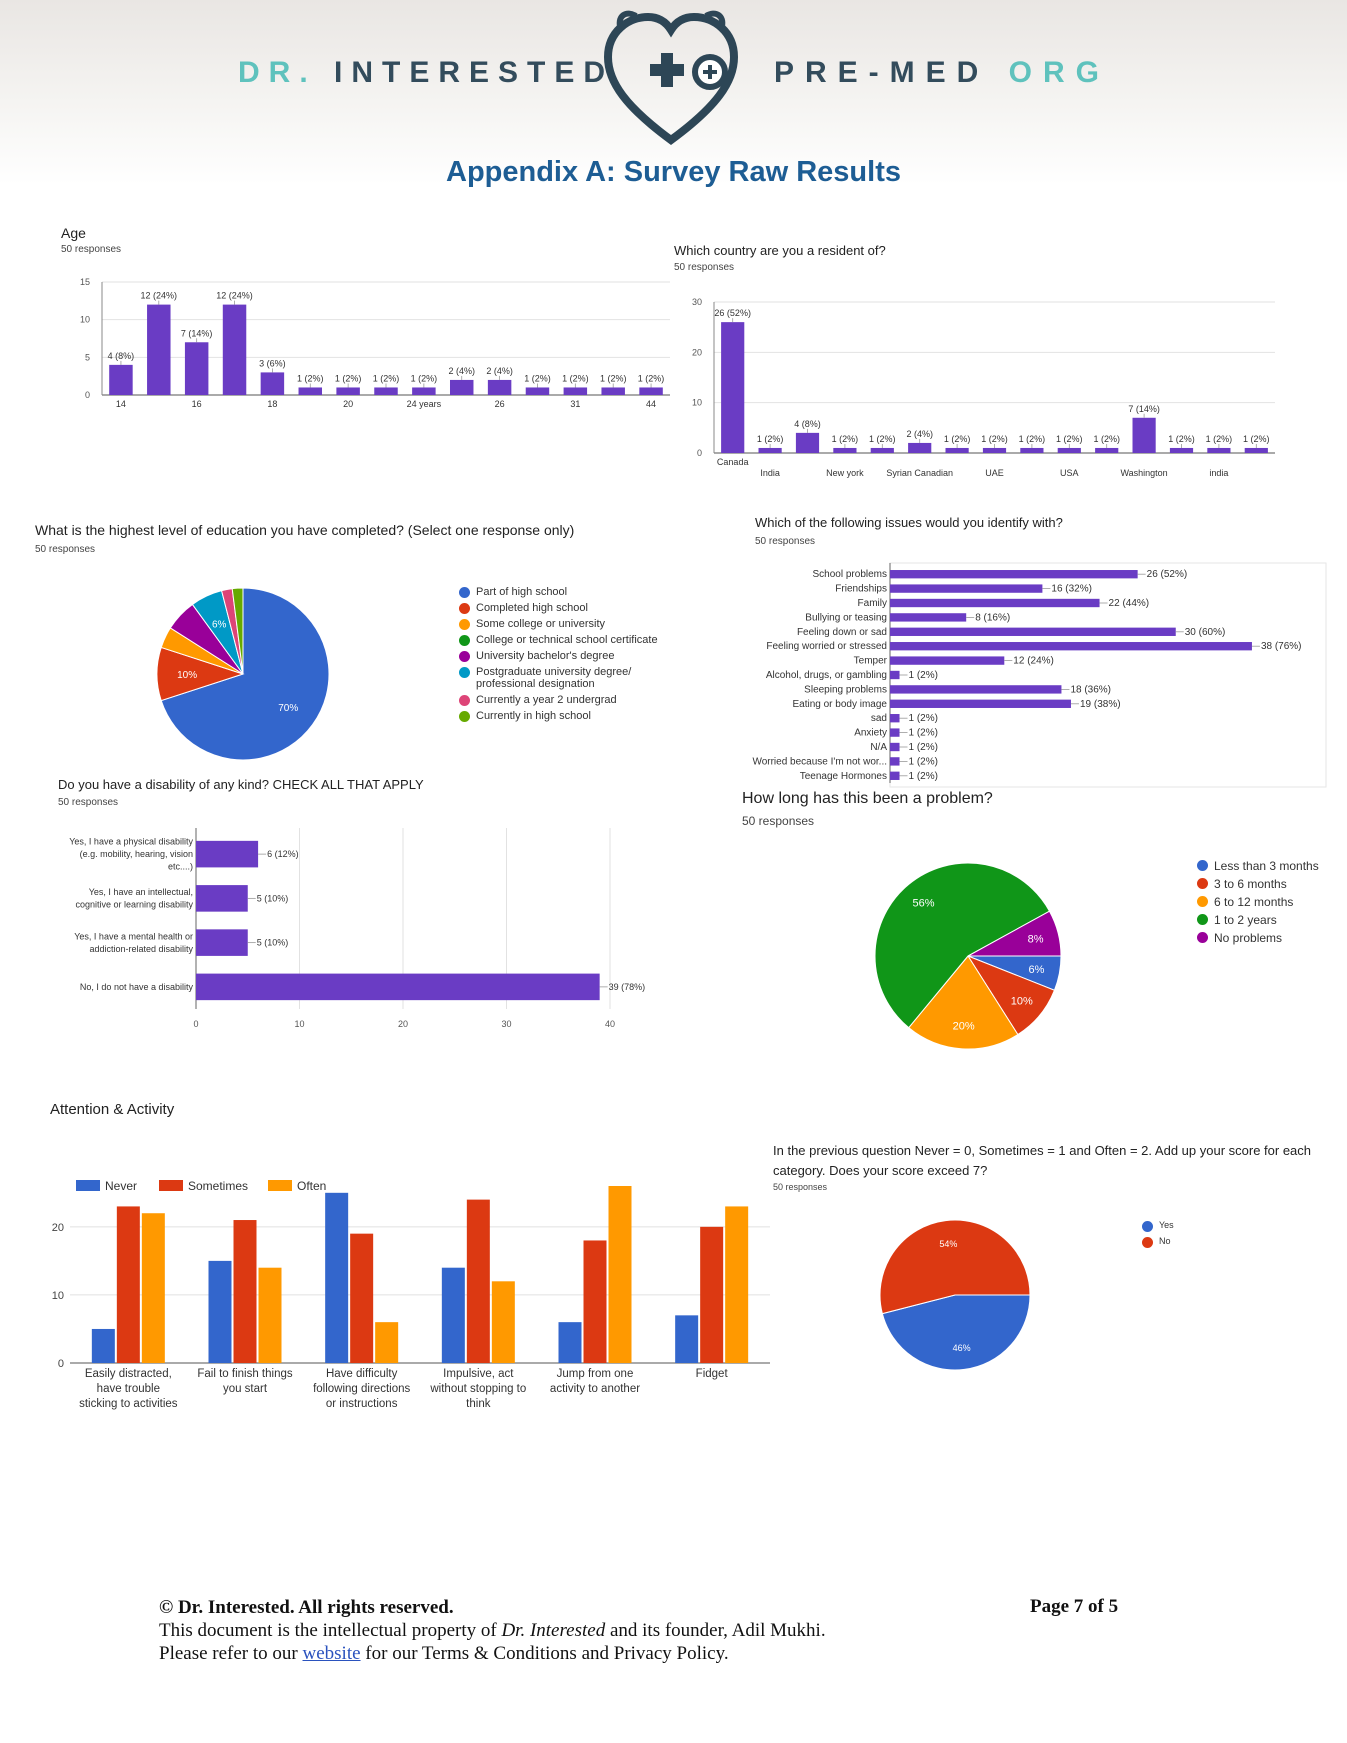  Describe the element at coordinates (331, 1653) in the screenshot. I see `website-link: website` at that location.